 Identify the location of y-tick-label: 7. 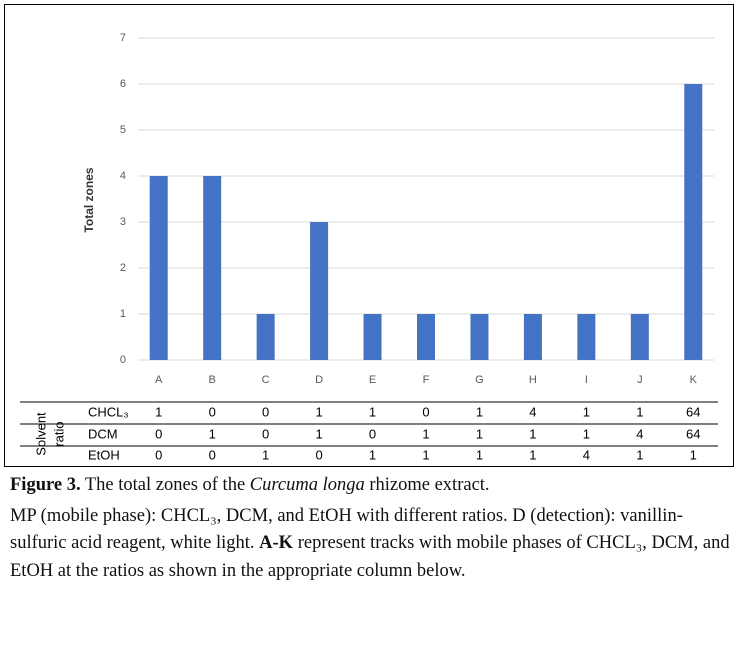
(123, 38).